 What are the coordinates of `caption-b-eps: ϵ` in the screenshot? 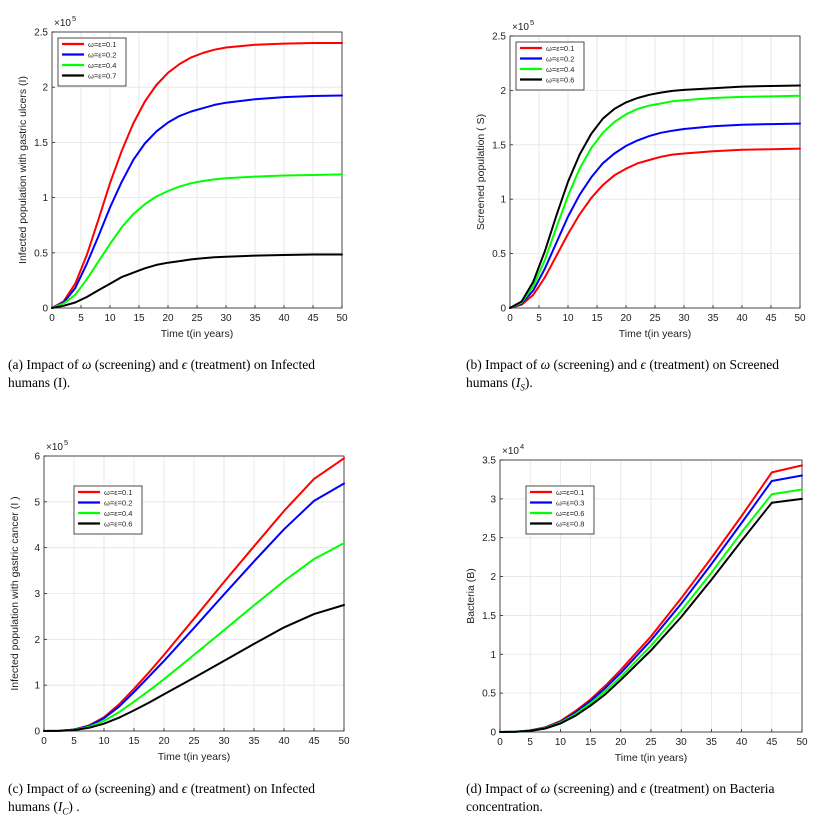 It's located at (643, 364).